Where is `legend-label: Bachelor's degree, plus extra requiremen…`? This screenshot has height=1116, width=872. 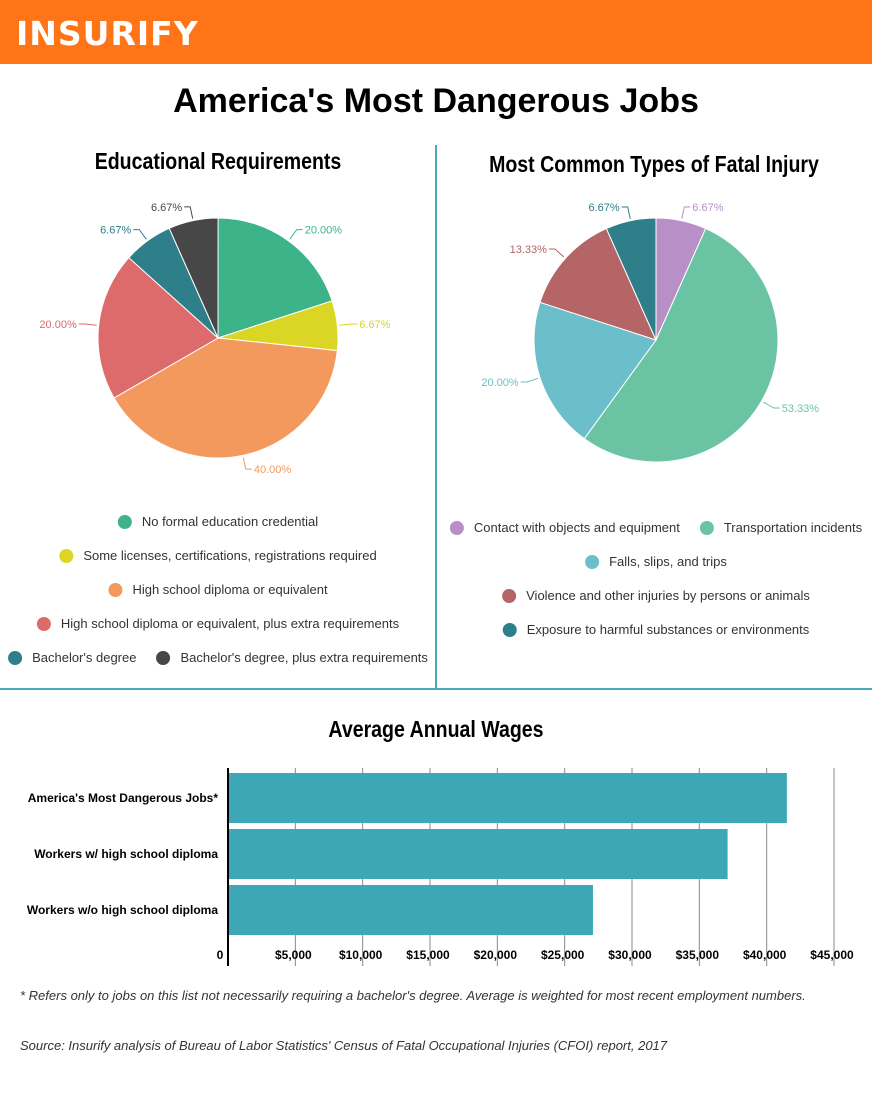 legend-label: Bachelor's degree, plus extra requiremen… is located at coordinates (304, 657).